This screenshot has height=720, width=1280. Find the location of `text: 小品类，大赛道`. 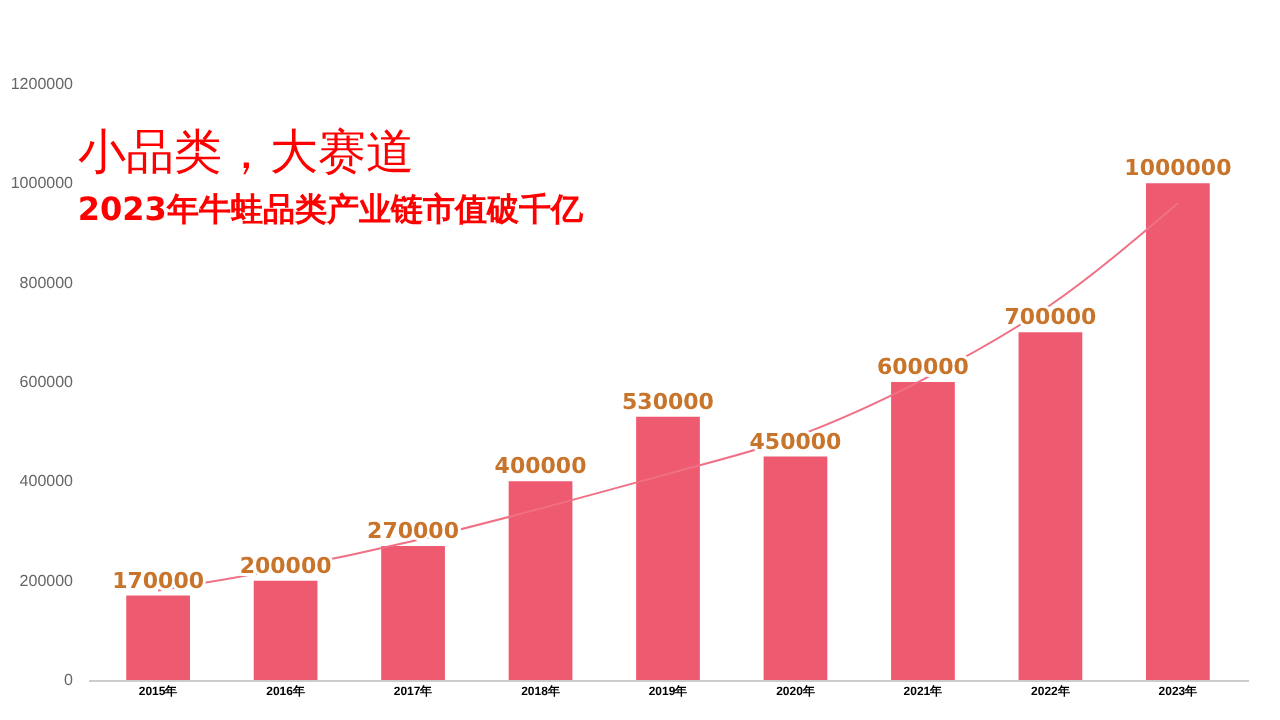

text: 小品类，大赛道 is located at coordinates (245, 152).